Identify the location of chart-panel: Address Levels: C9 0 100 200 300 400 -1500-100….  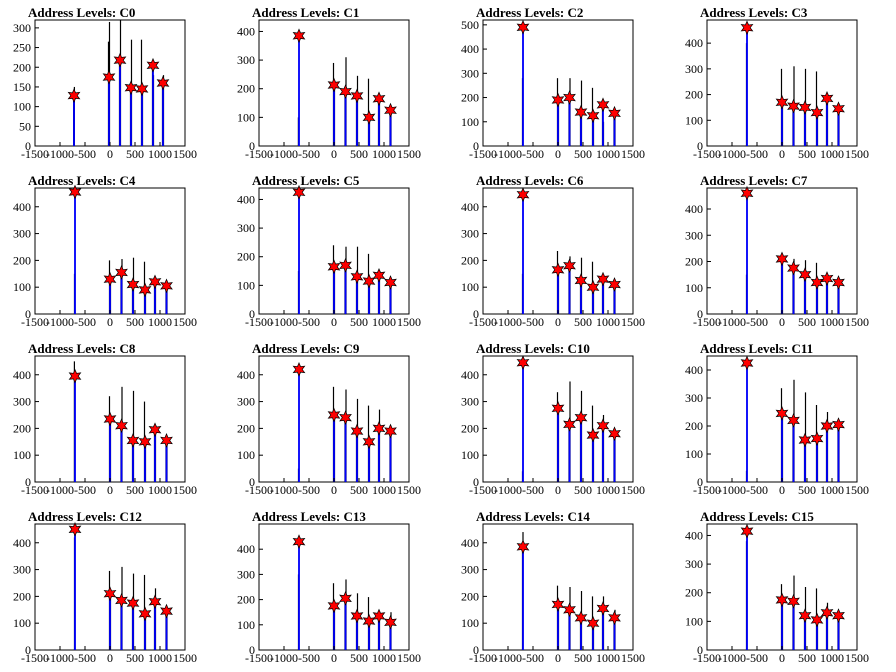
(329, 419).